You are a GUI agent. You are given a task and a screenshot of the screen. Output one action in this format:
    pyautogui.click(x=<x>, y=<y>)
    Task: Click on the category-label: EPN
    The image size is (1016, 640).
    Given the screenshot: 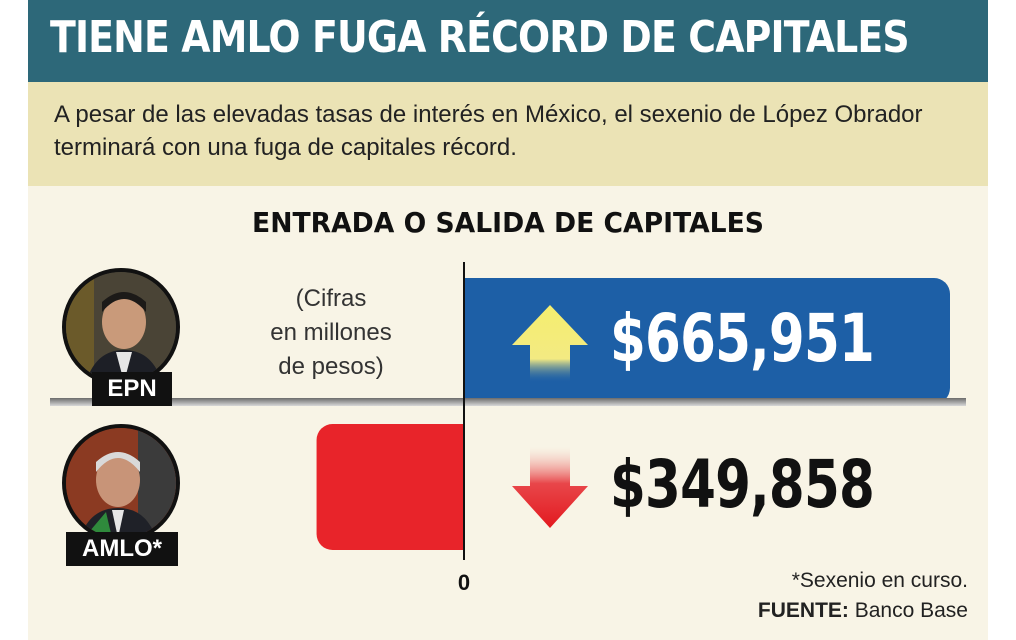 What is the action you would take?
    pyautogui.click(x=132, y=389)
    